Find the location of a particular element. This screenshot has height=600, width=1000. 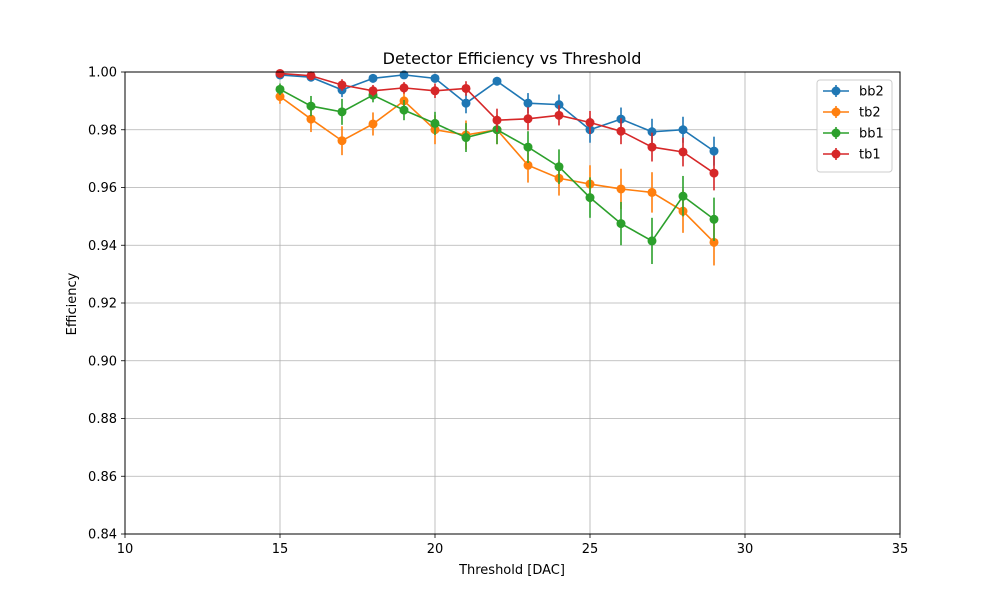

y-tick-label: 0.92 is located at coordinates (102, 304).